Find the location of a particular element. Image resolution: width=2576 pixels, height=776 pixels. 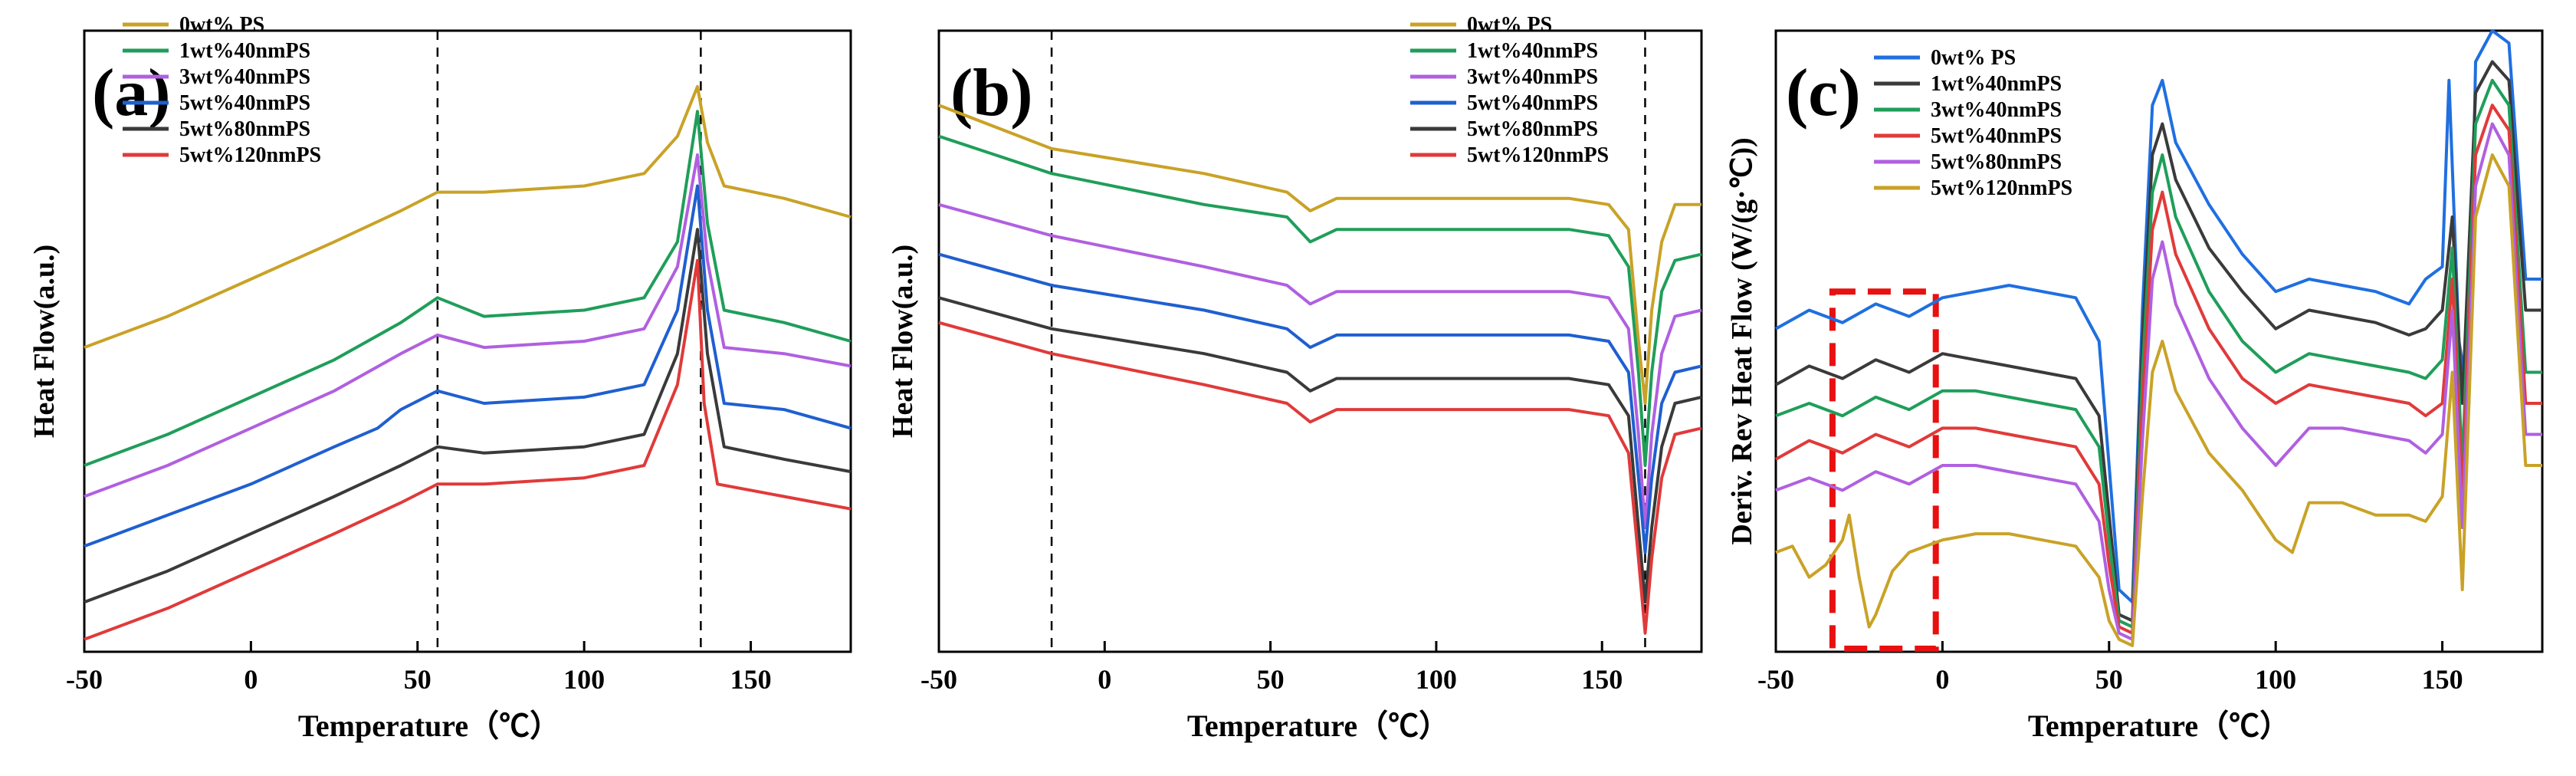

panel-label-c: (c) is located at coordinates (1823, 93).